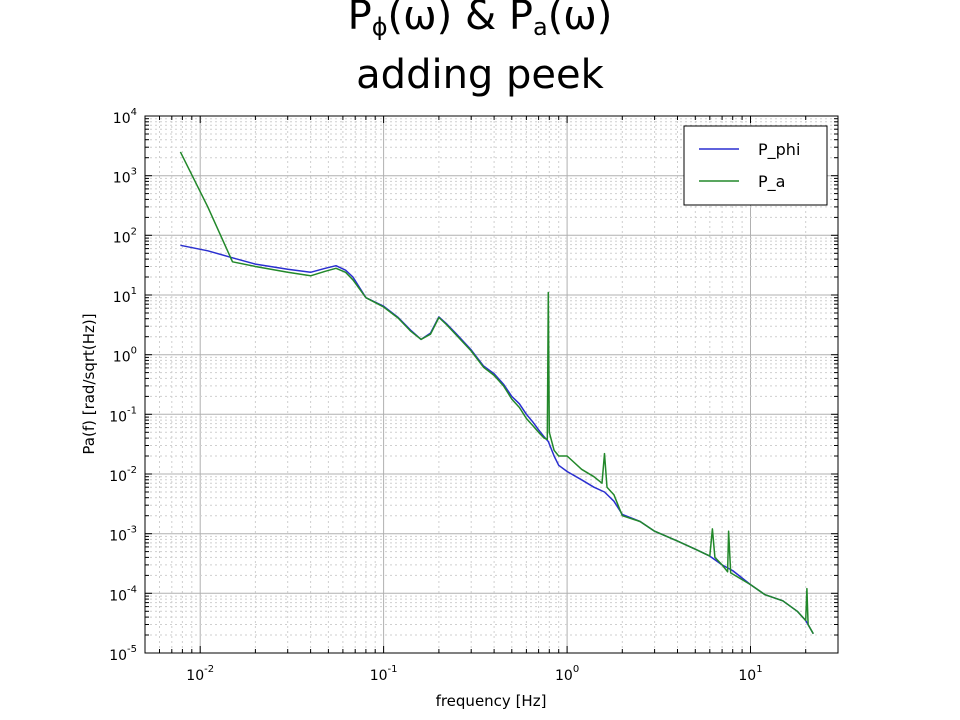 The image size is (960, 720). I want to click on slide-title-line-2: adding peek, so click(480, 75).